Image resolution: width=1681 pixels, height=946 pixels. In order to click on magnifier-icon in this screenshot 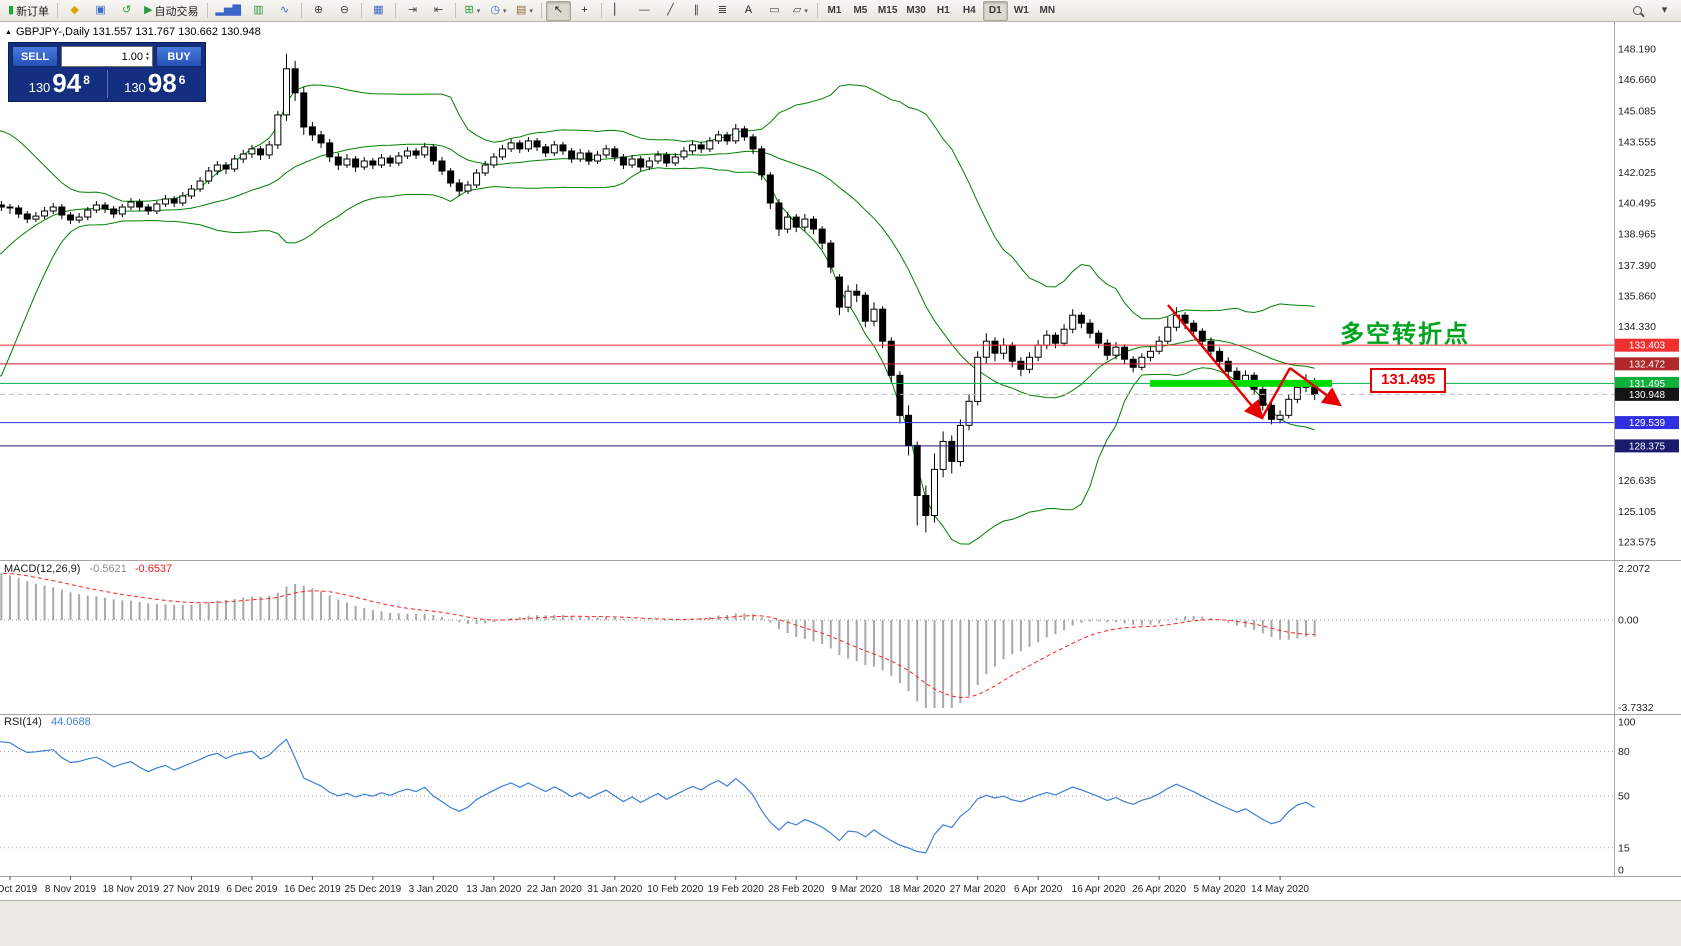, I will do `click(1637, 10)`.